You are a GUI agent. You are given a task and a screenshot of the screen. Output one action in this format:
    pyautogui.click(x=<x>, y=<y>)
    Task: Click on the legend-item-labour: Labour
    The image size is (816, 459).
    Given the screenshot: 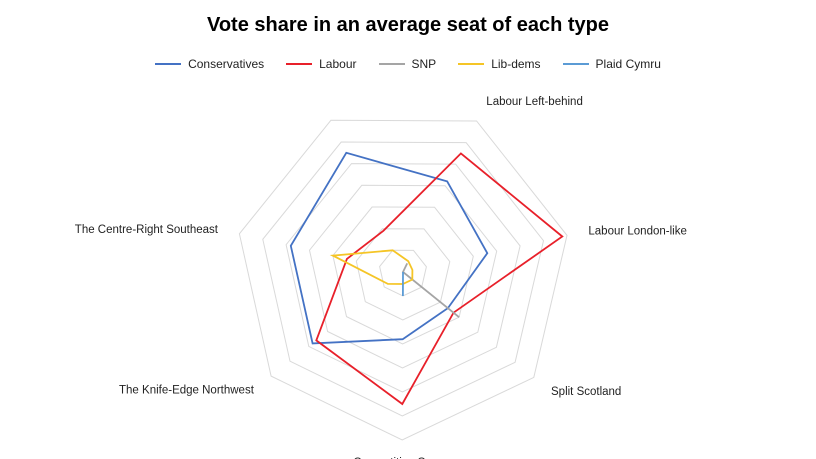 What is the action you would take?
    pyautogui.click(x=321, y=64)
    